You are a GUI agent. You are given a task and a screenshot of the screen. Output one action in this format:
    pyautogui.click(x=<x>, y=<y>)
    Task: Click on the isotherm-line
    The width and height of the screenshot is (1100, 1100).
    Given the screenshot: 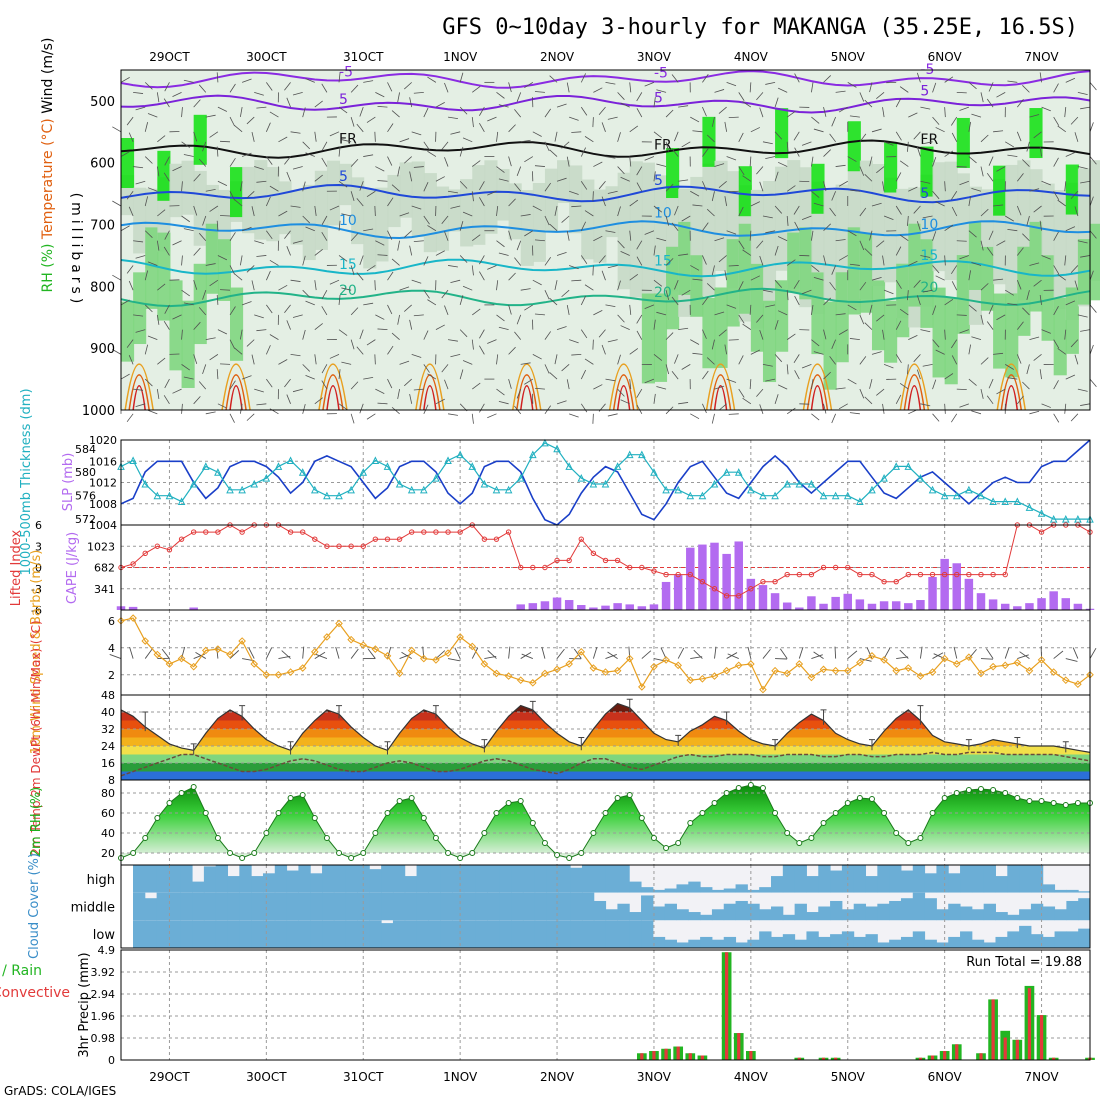 What is the action you would take?
    pyautogui.click(x=605, y=193)
    